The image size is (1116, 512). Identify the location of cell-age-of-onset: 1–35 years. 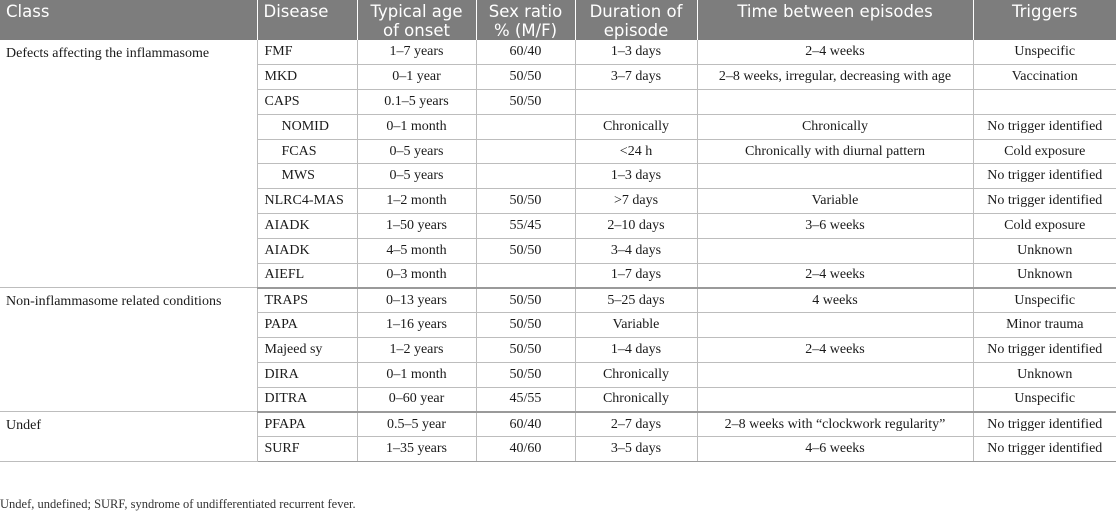
(416, 449).